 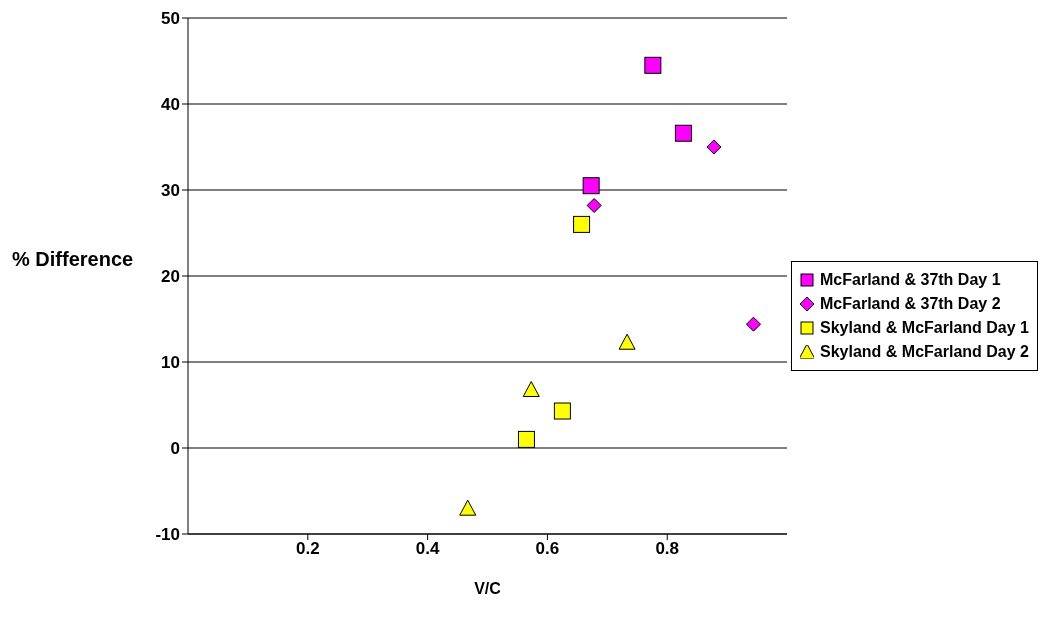 I want to click on y-tick-label: -10, so click(x=167, y=535).